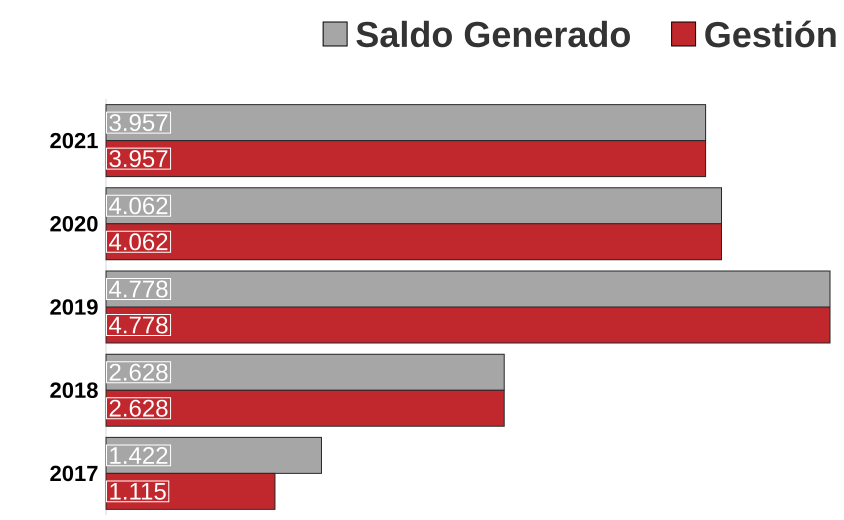 Image resolution: width=844 pixels, height=520 pixels. Describe the element at coordinates (74, 224) in the screenshot. I see `y-tick-label: 2020` at that location.